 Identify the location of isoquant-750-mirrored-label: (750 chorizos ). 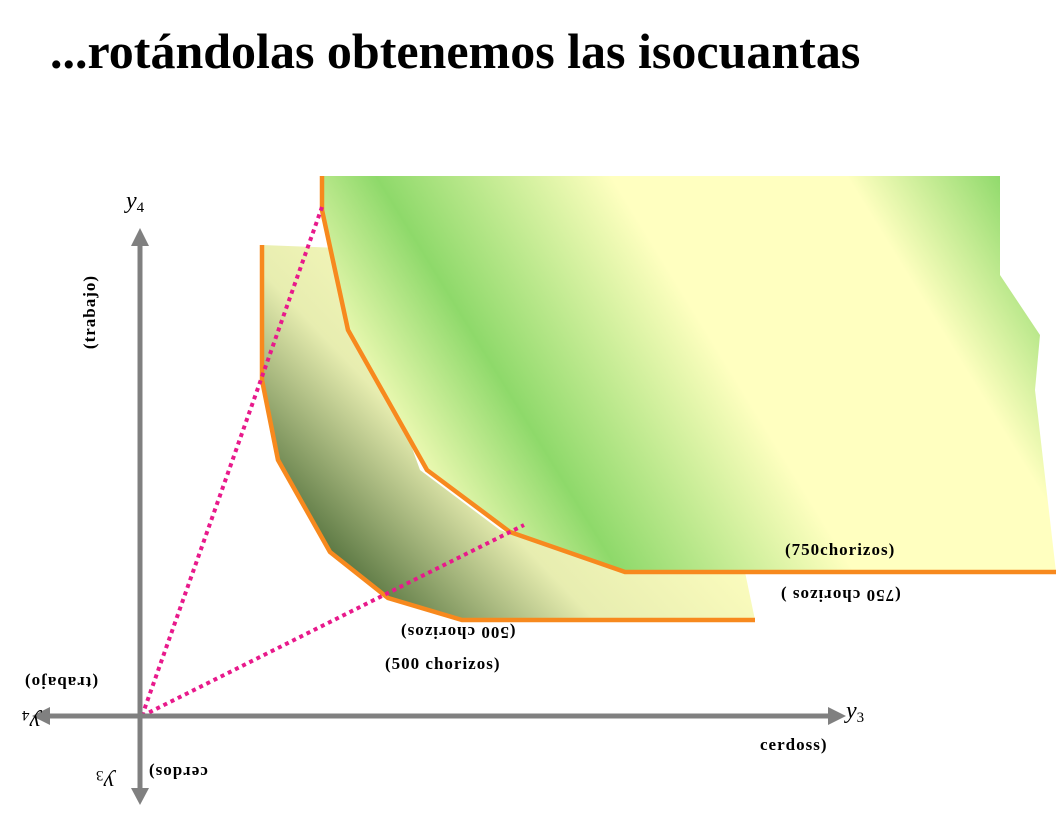
(840, 595).